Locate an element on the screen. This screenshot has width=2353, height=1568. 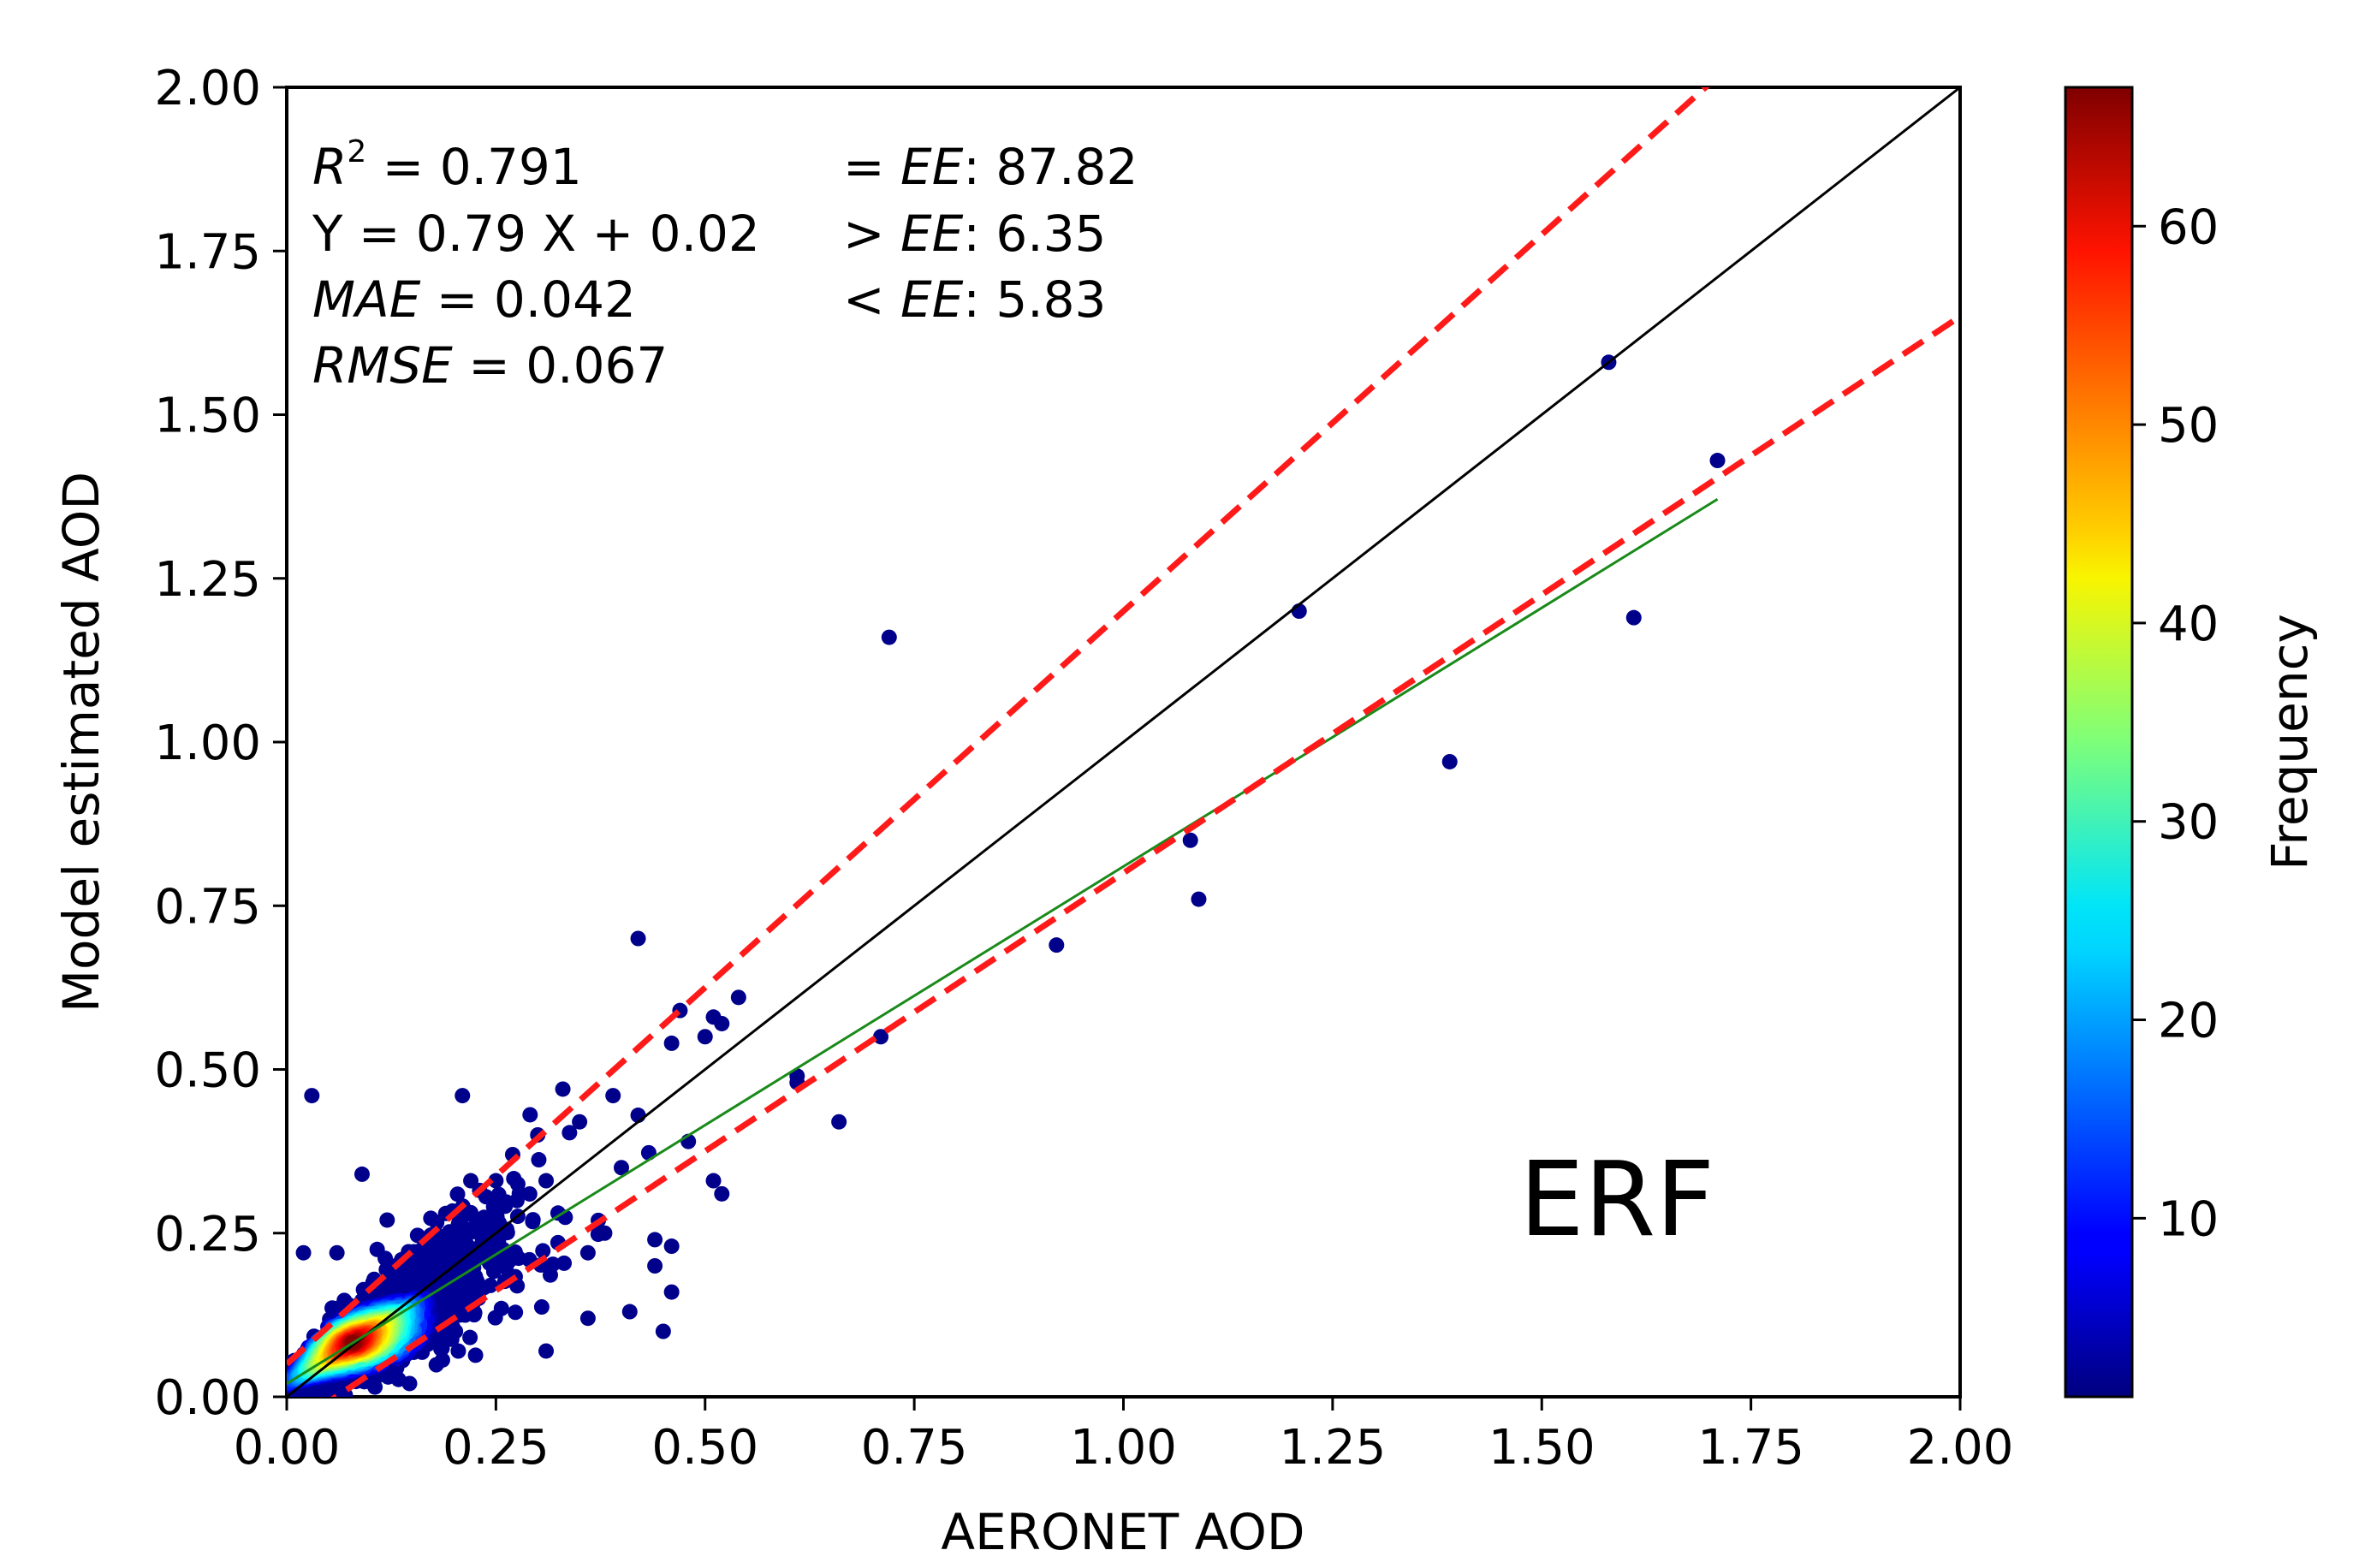
x-tick-label: 0.75 is located at coordinates (915, 1448).